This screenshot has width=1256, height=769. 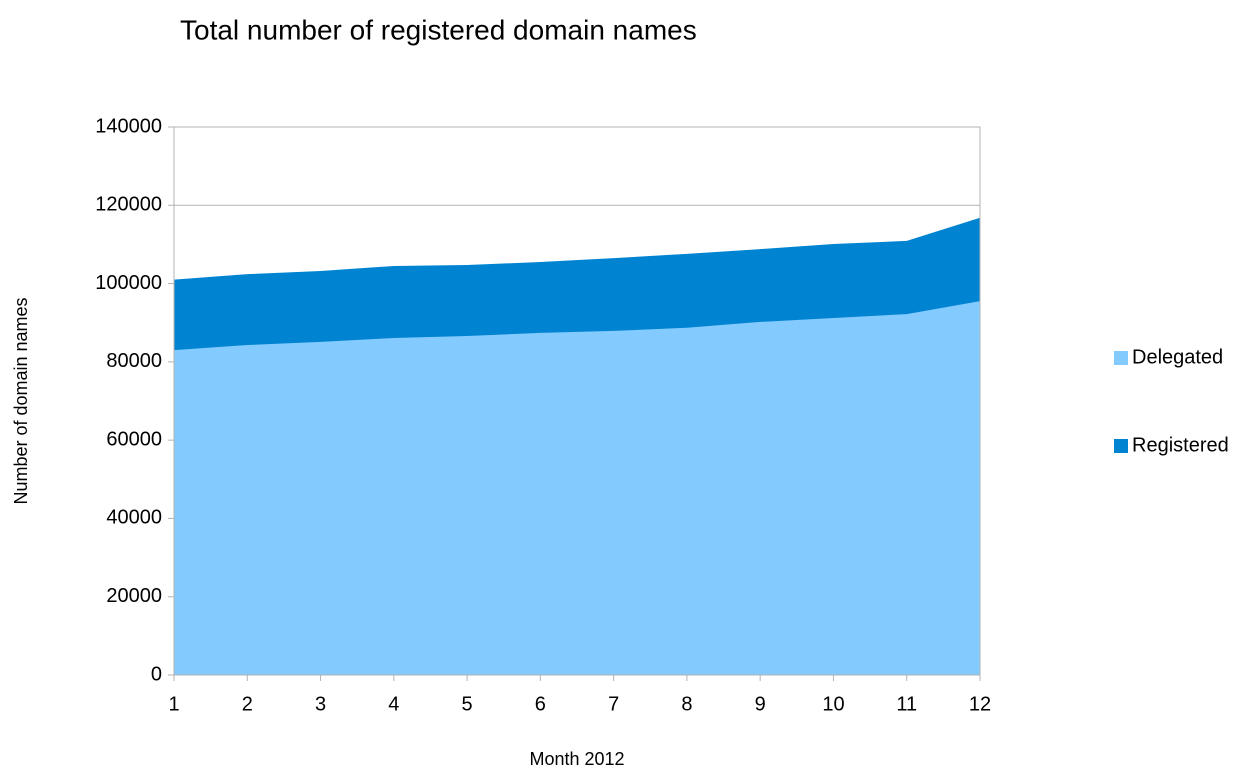 What do you see at coordinates (1177, 357) in the screenshot?
I see `legend-label: Delegated` at bounding box center [1177, 357].